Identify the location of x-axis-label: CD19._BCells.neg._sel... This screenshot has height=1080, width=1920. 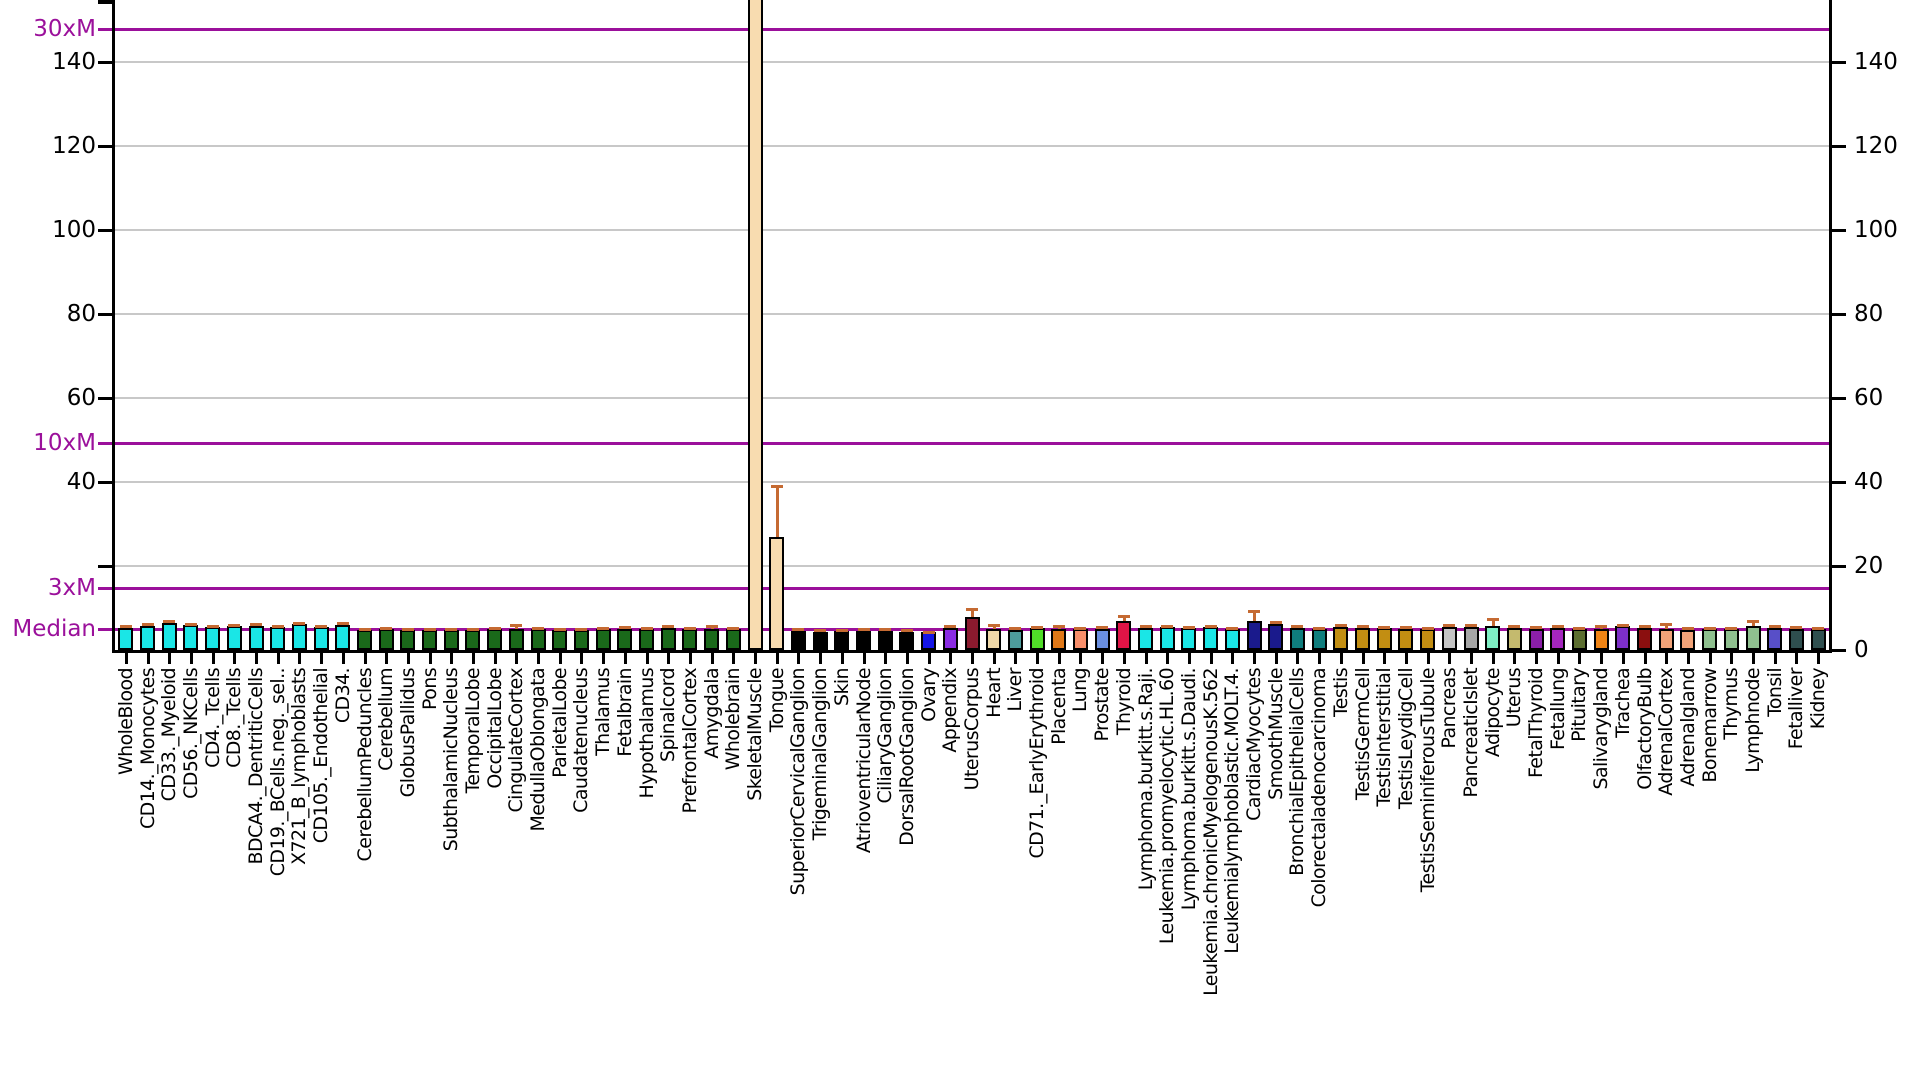
(277, 772).